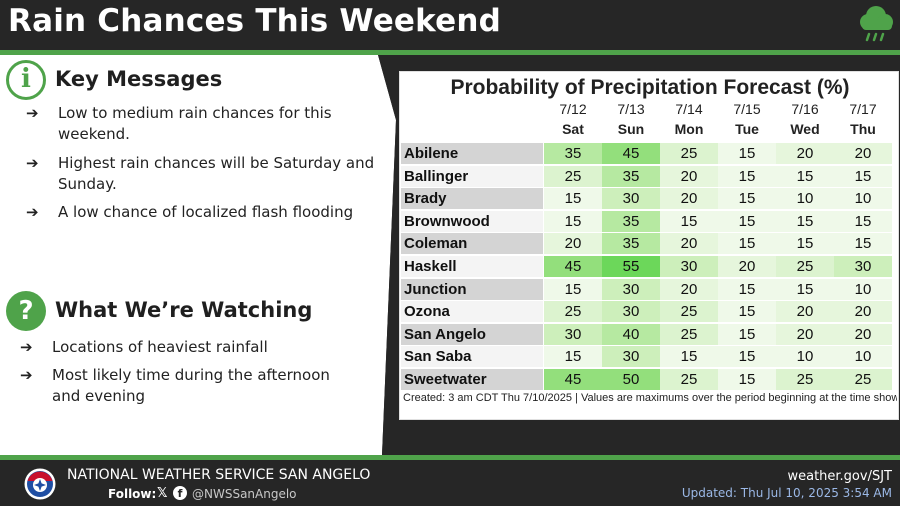 This screenshot has width=900, height=506. Describe the element at coordinates (689, 129) in the screenshot. I see `column-day: Mon` at that location.